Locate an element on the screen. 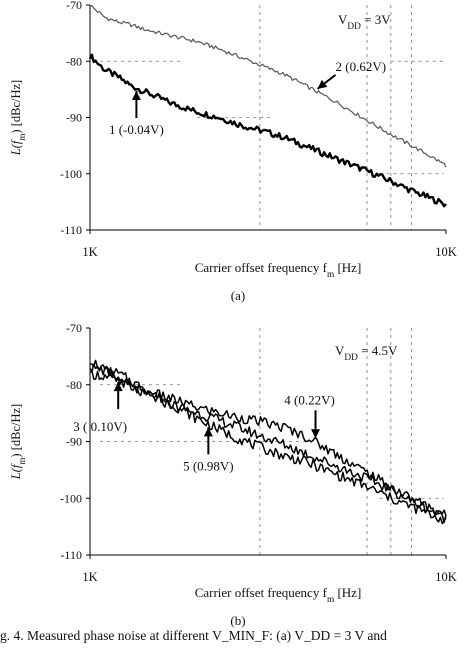 Image resolution: width=474 pixels, height=653 pixels. panel-b-x-tick-label: 1K is located at coordinates (89, 577).